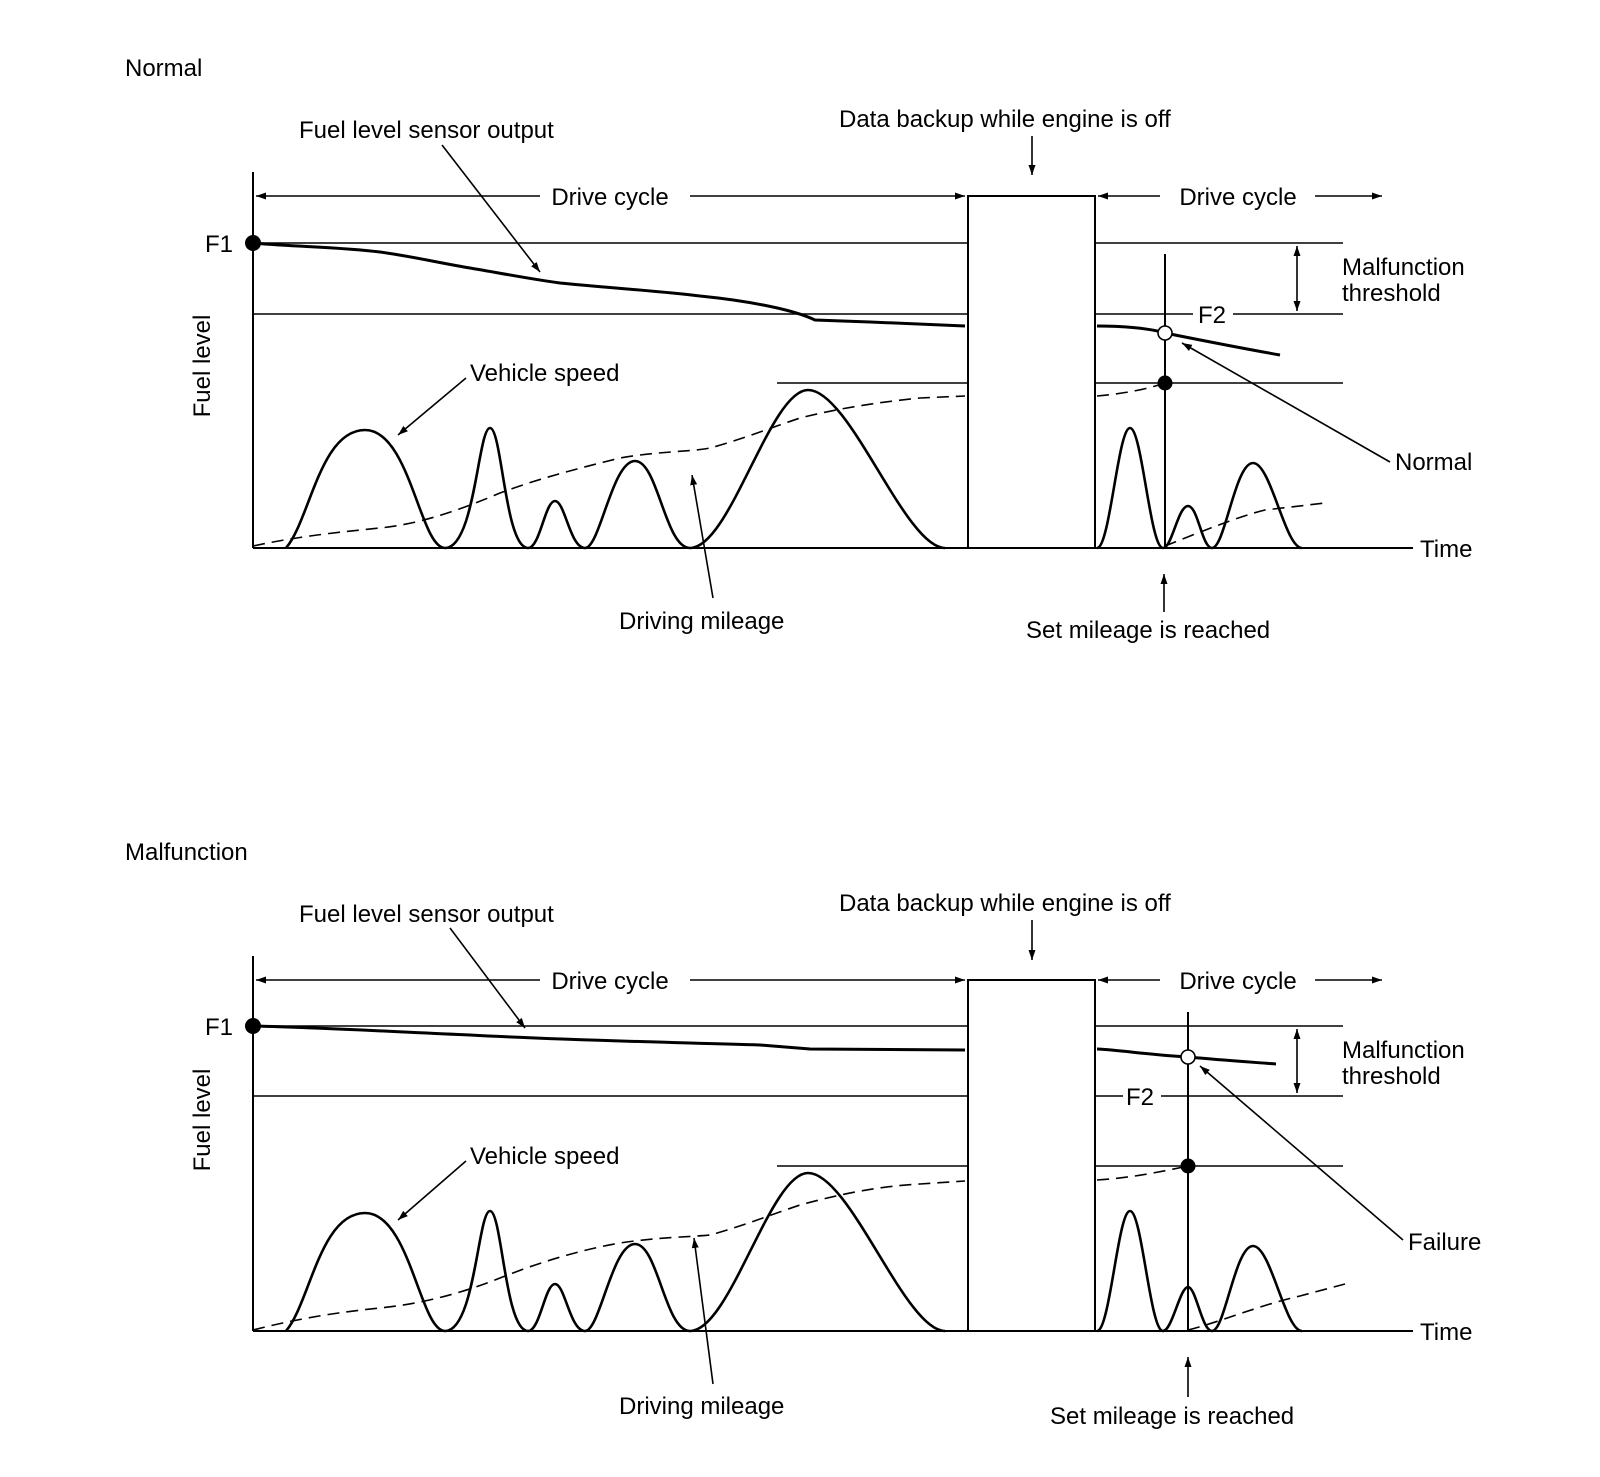 The height and width of the screenshot is (1477, 1600). Describe the element at coordinates (163, 68) in the screenshot. I see `panel-heading: Normal` at that location.